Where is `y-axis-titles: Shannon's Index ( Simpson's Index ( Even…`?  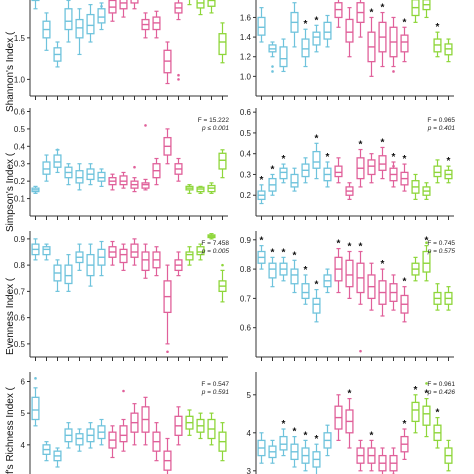
y-axis-titles: Shannon's Index ( Simpson's Index ( Even… is located at coordinates (10, 252).